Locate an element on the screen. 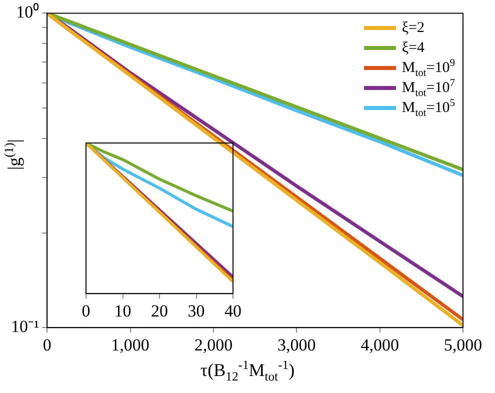 The image size is (495, 393). x-tick-label: 4,000 is located at coordinates (379, 344).